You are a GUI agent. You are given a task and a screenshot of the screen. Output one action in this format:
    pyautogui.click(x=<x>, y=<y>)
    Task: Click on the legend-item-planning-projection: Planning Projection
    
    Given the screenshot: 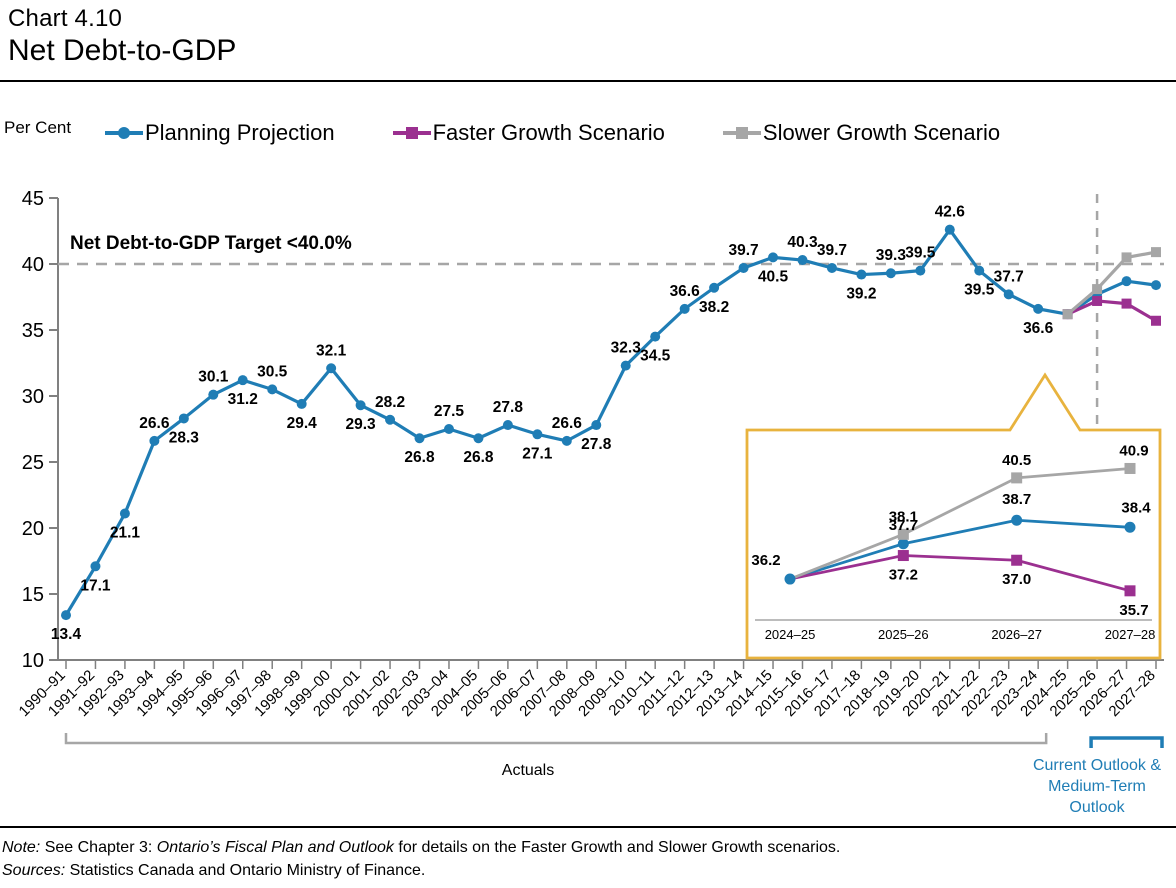 What is the action you would take?
    pyautogui.click(x=220, y=133)
    